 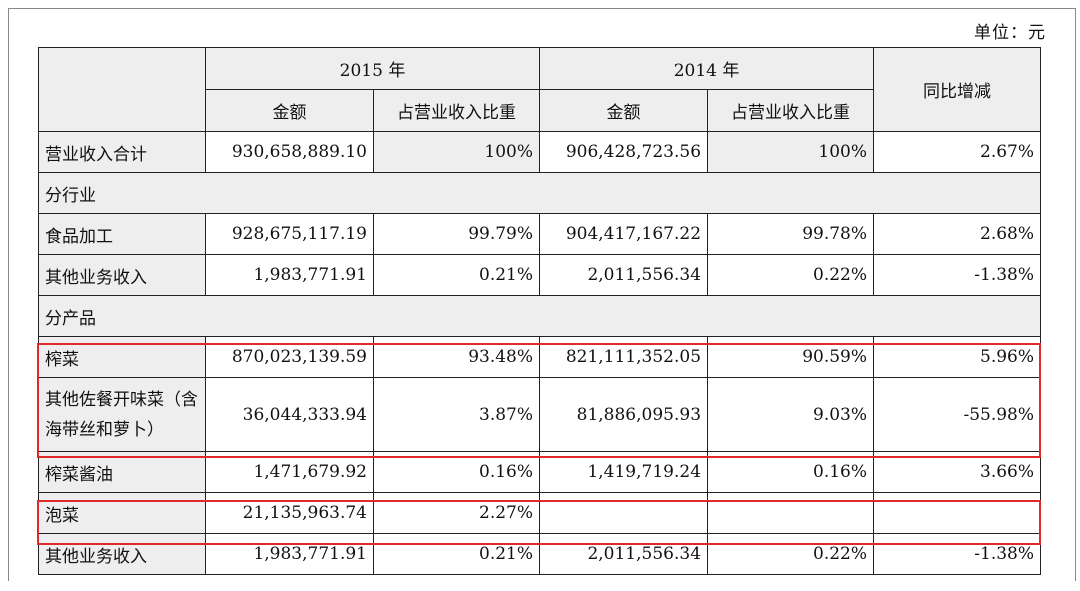 I want to click on cell-ratio-2014: 9.03%, so click(x=791, y=414).